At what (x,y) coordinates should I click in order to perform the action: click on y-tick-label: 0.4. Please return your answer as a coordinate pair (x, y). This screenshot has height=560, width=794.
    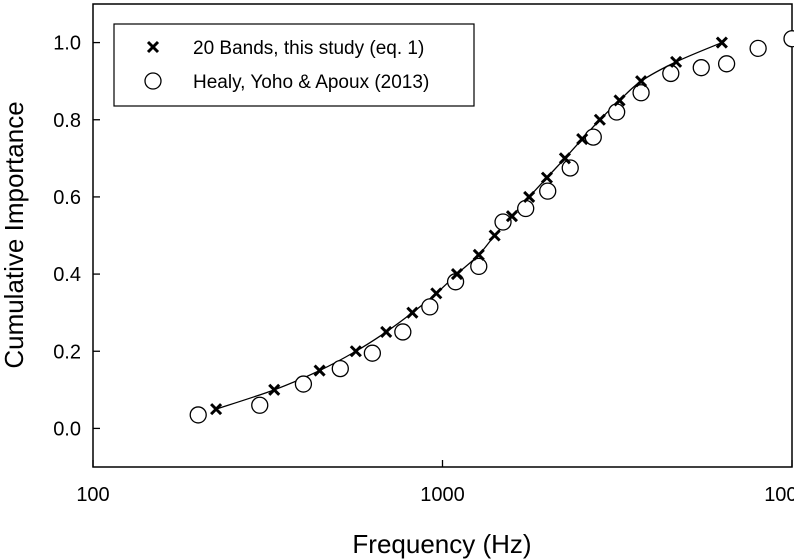
    Looking at the image, I should click on (67, 275).